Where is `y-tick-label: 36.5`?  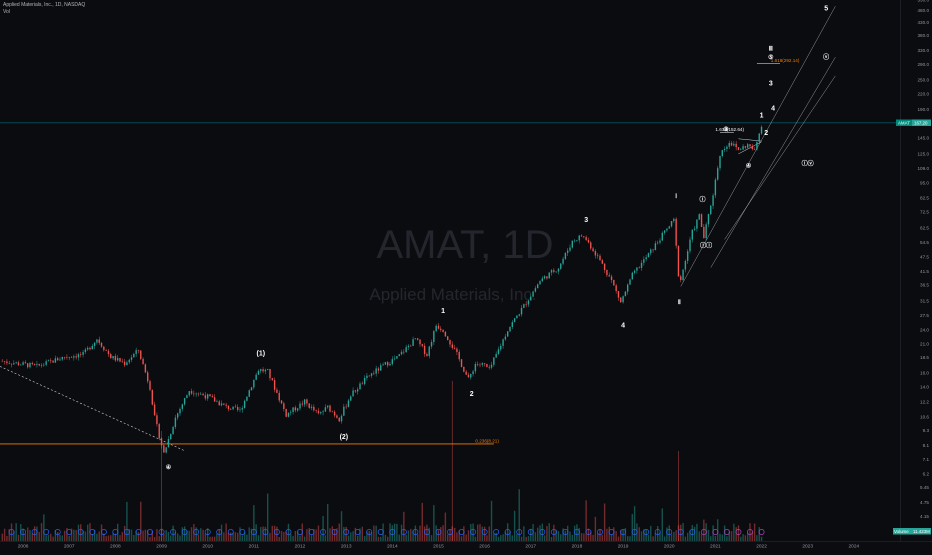 y-tick-label: 36.5 is located at coordinates (924, 285).